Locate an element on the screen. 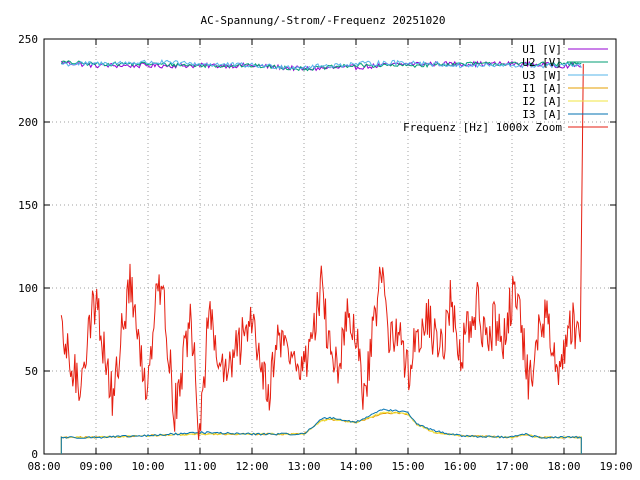 This screenshot has width=640, height=480. chart-title: AC-Spannung/-Strom/-Frequenz 20251020 is located at coordinates (322, 20).